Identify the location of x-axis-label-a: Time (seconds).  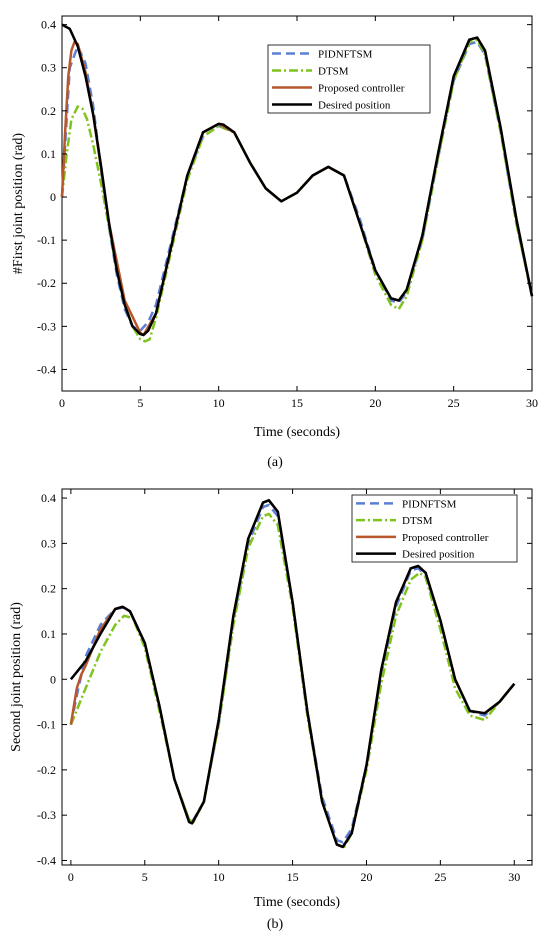
(297, 432).